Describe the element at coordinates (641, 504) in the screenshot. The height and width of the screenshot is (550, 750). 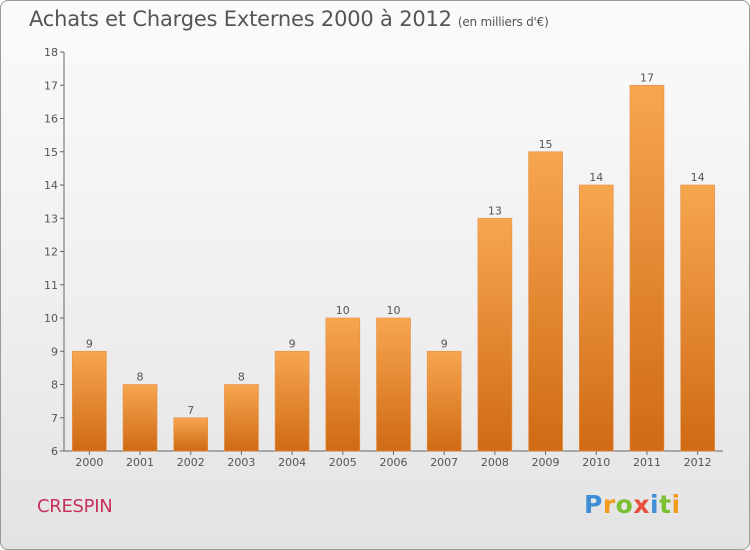
I see `logo-letter: x` at that location.